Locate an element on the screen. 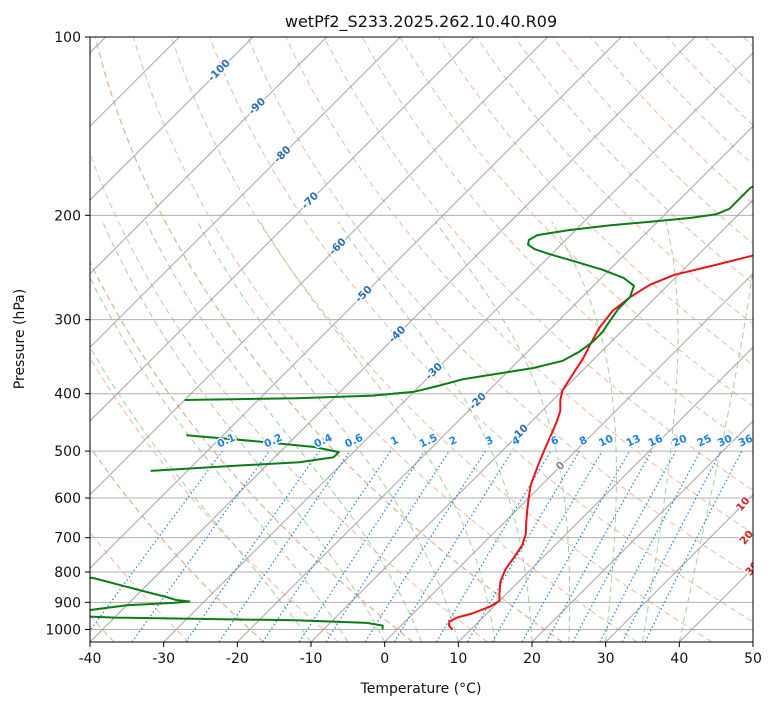 Image resolution: width=775 pixels, height=708 pixels. y-tick-label: 100 is located at coordinates (67, 38).